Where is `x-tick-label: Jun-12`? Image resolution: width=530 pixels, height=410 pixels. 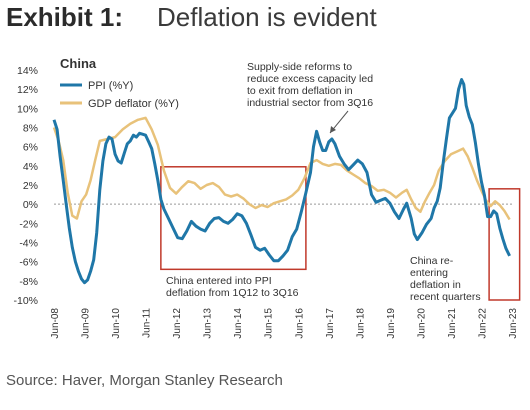 x-tick-label: Jun-12 is located at coordinates (177, 323).